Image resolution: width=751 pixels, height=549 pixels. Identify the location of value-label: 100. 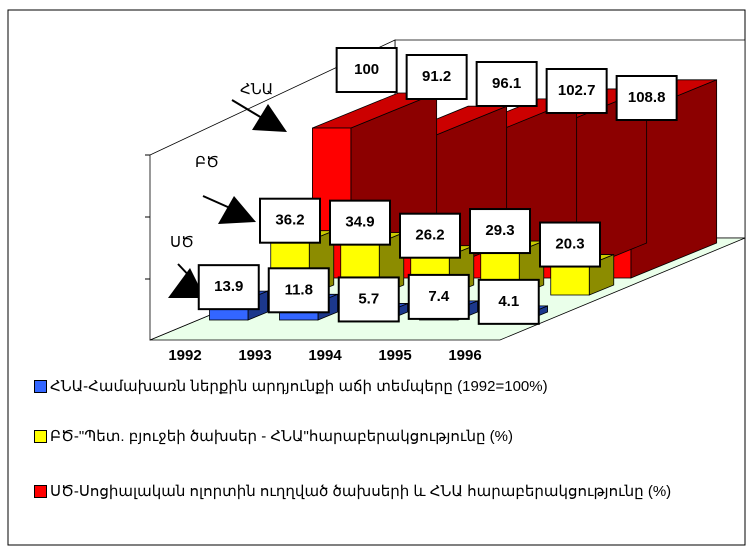
(366, 69).